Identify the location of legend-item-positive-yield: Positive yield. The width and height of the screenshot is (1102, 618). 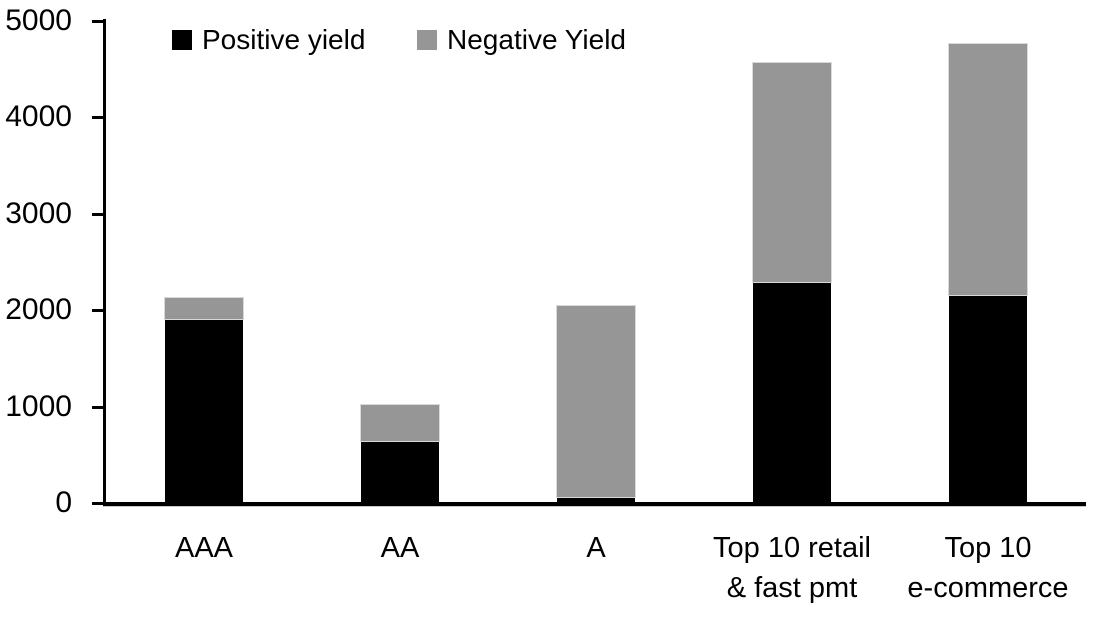
(268, 40).